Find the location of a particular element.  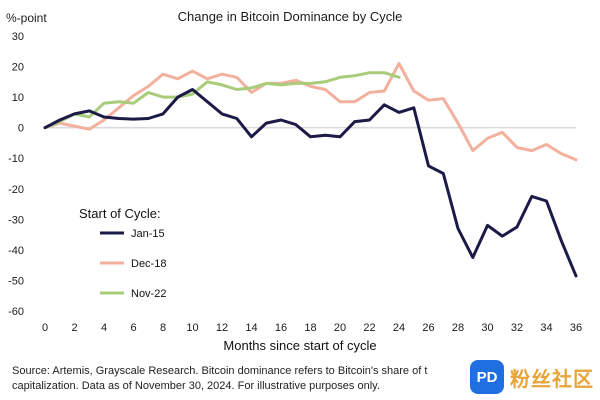

x-tick-label: 36 is located at coordinates (576, 328).